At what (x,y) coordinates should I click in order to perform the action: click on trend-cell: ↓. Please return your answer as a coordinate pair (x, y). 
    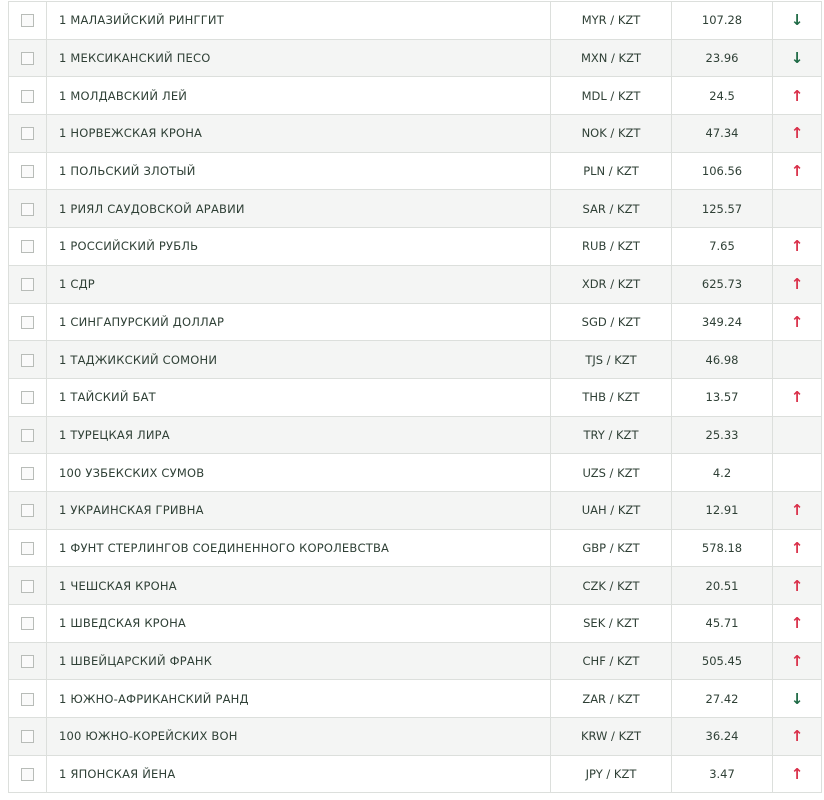
    Looking at the image, I should click on (797, 58).